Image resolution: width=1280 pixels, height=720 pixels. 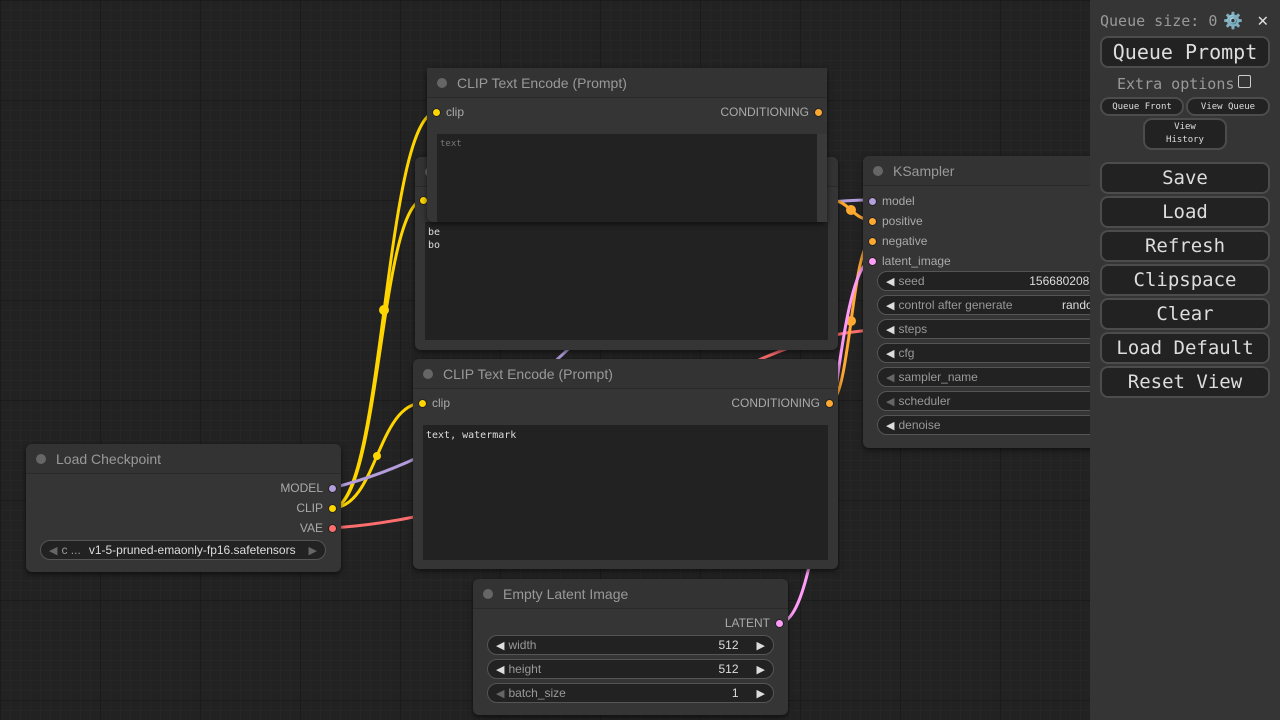 I want to click on gear-icon: ⚙️, so click(x=1233, y=20).